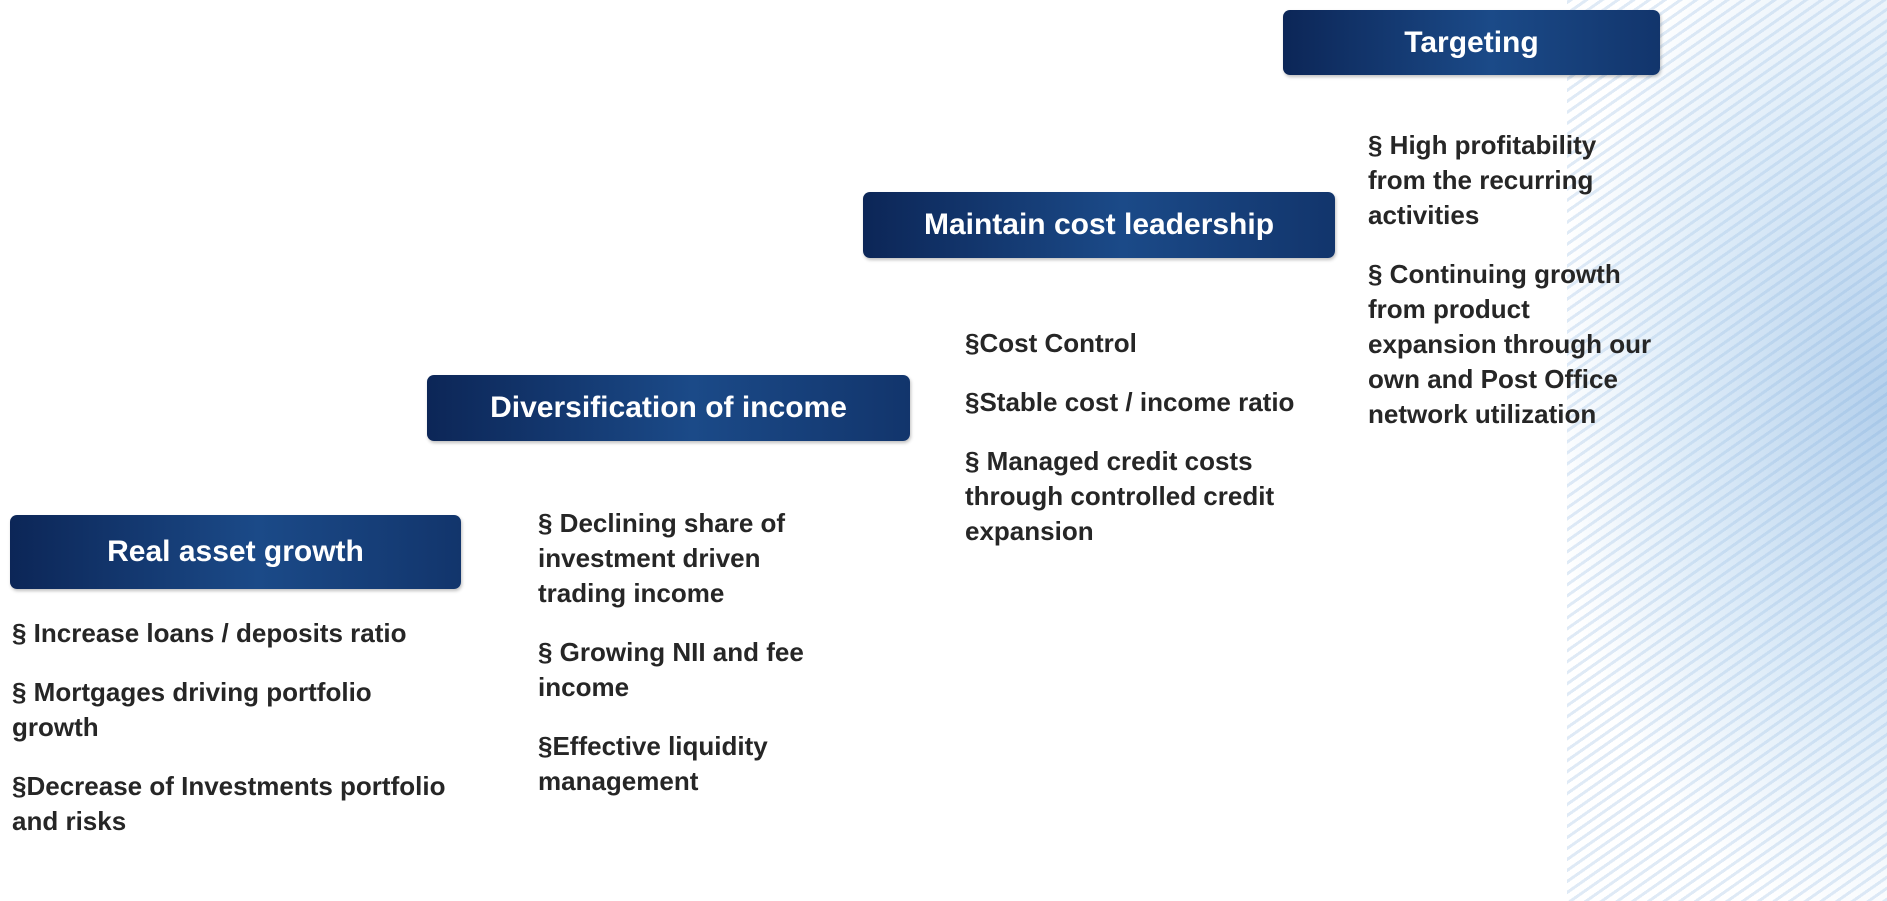  What do you see at coordinates (668, 408) in the screenshot?
I see `stage-title: Diversification of income` at bounding box center [668, 408].